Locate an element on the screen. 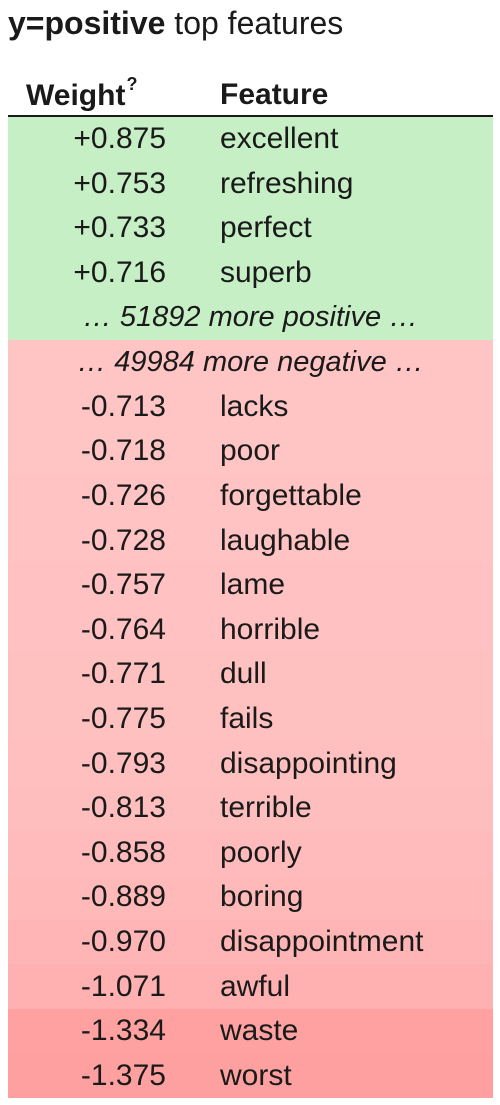 This screenshot has height=1105, width=500. weight-header-label: Weight is located at coordinates (76, 95).